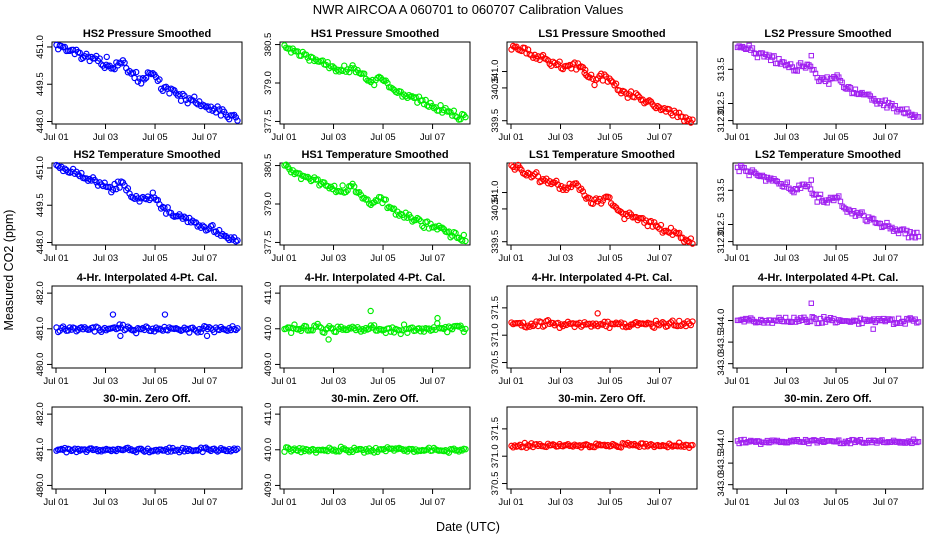 This screenshot has height=540, width=936. Describe the element at coordinates (40, 122) in the screenshot. I see `y-tick-label: 448.0` at that location.